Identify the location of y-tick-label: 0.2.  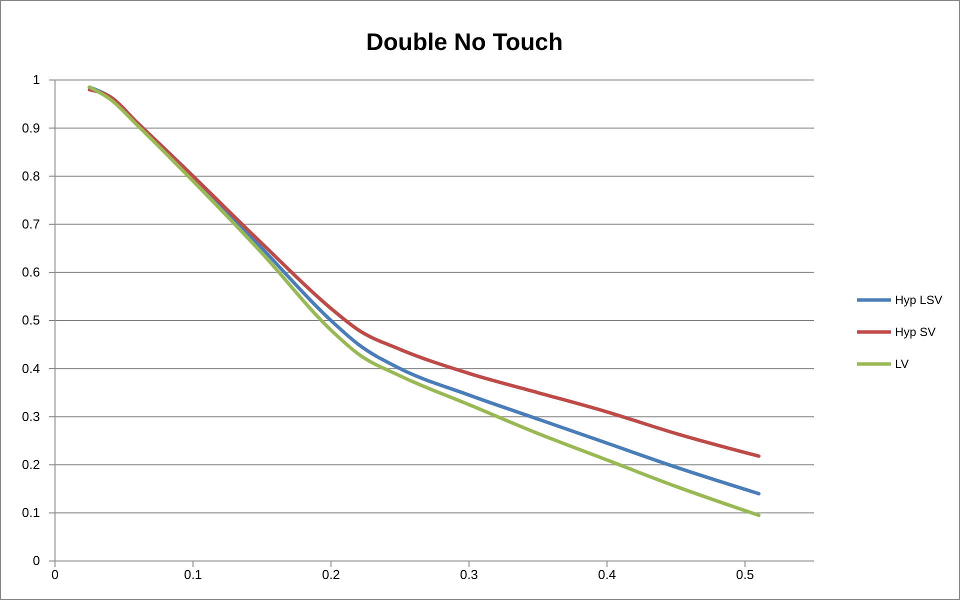
(31, 464).